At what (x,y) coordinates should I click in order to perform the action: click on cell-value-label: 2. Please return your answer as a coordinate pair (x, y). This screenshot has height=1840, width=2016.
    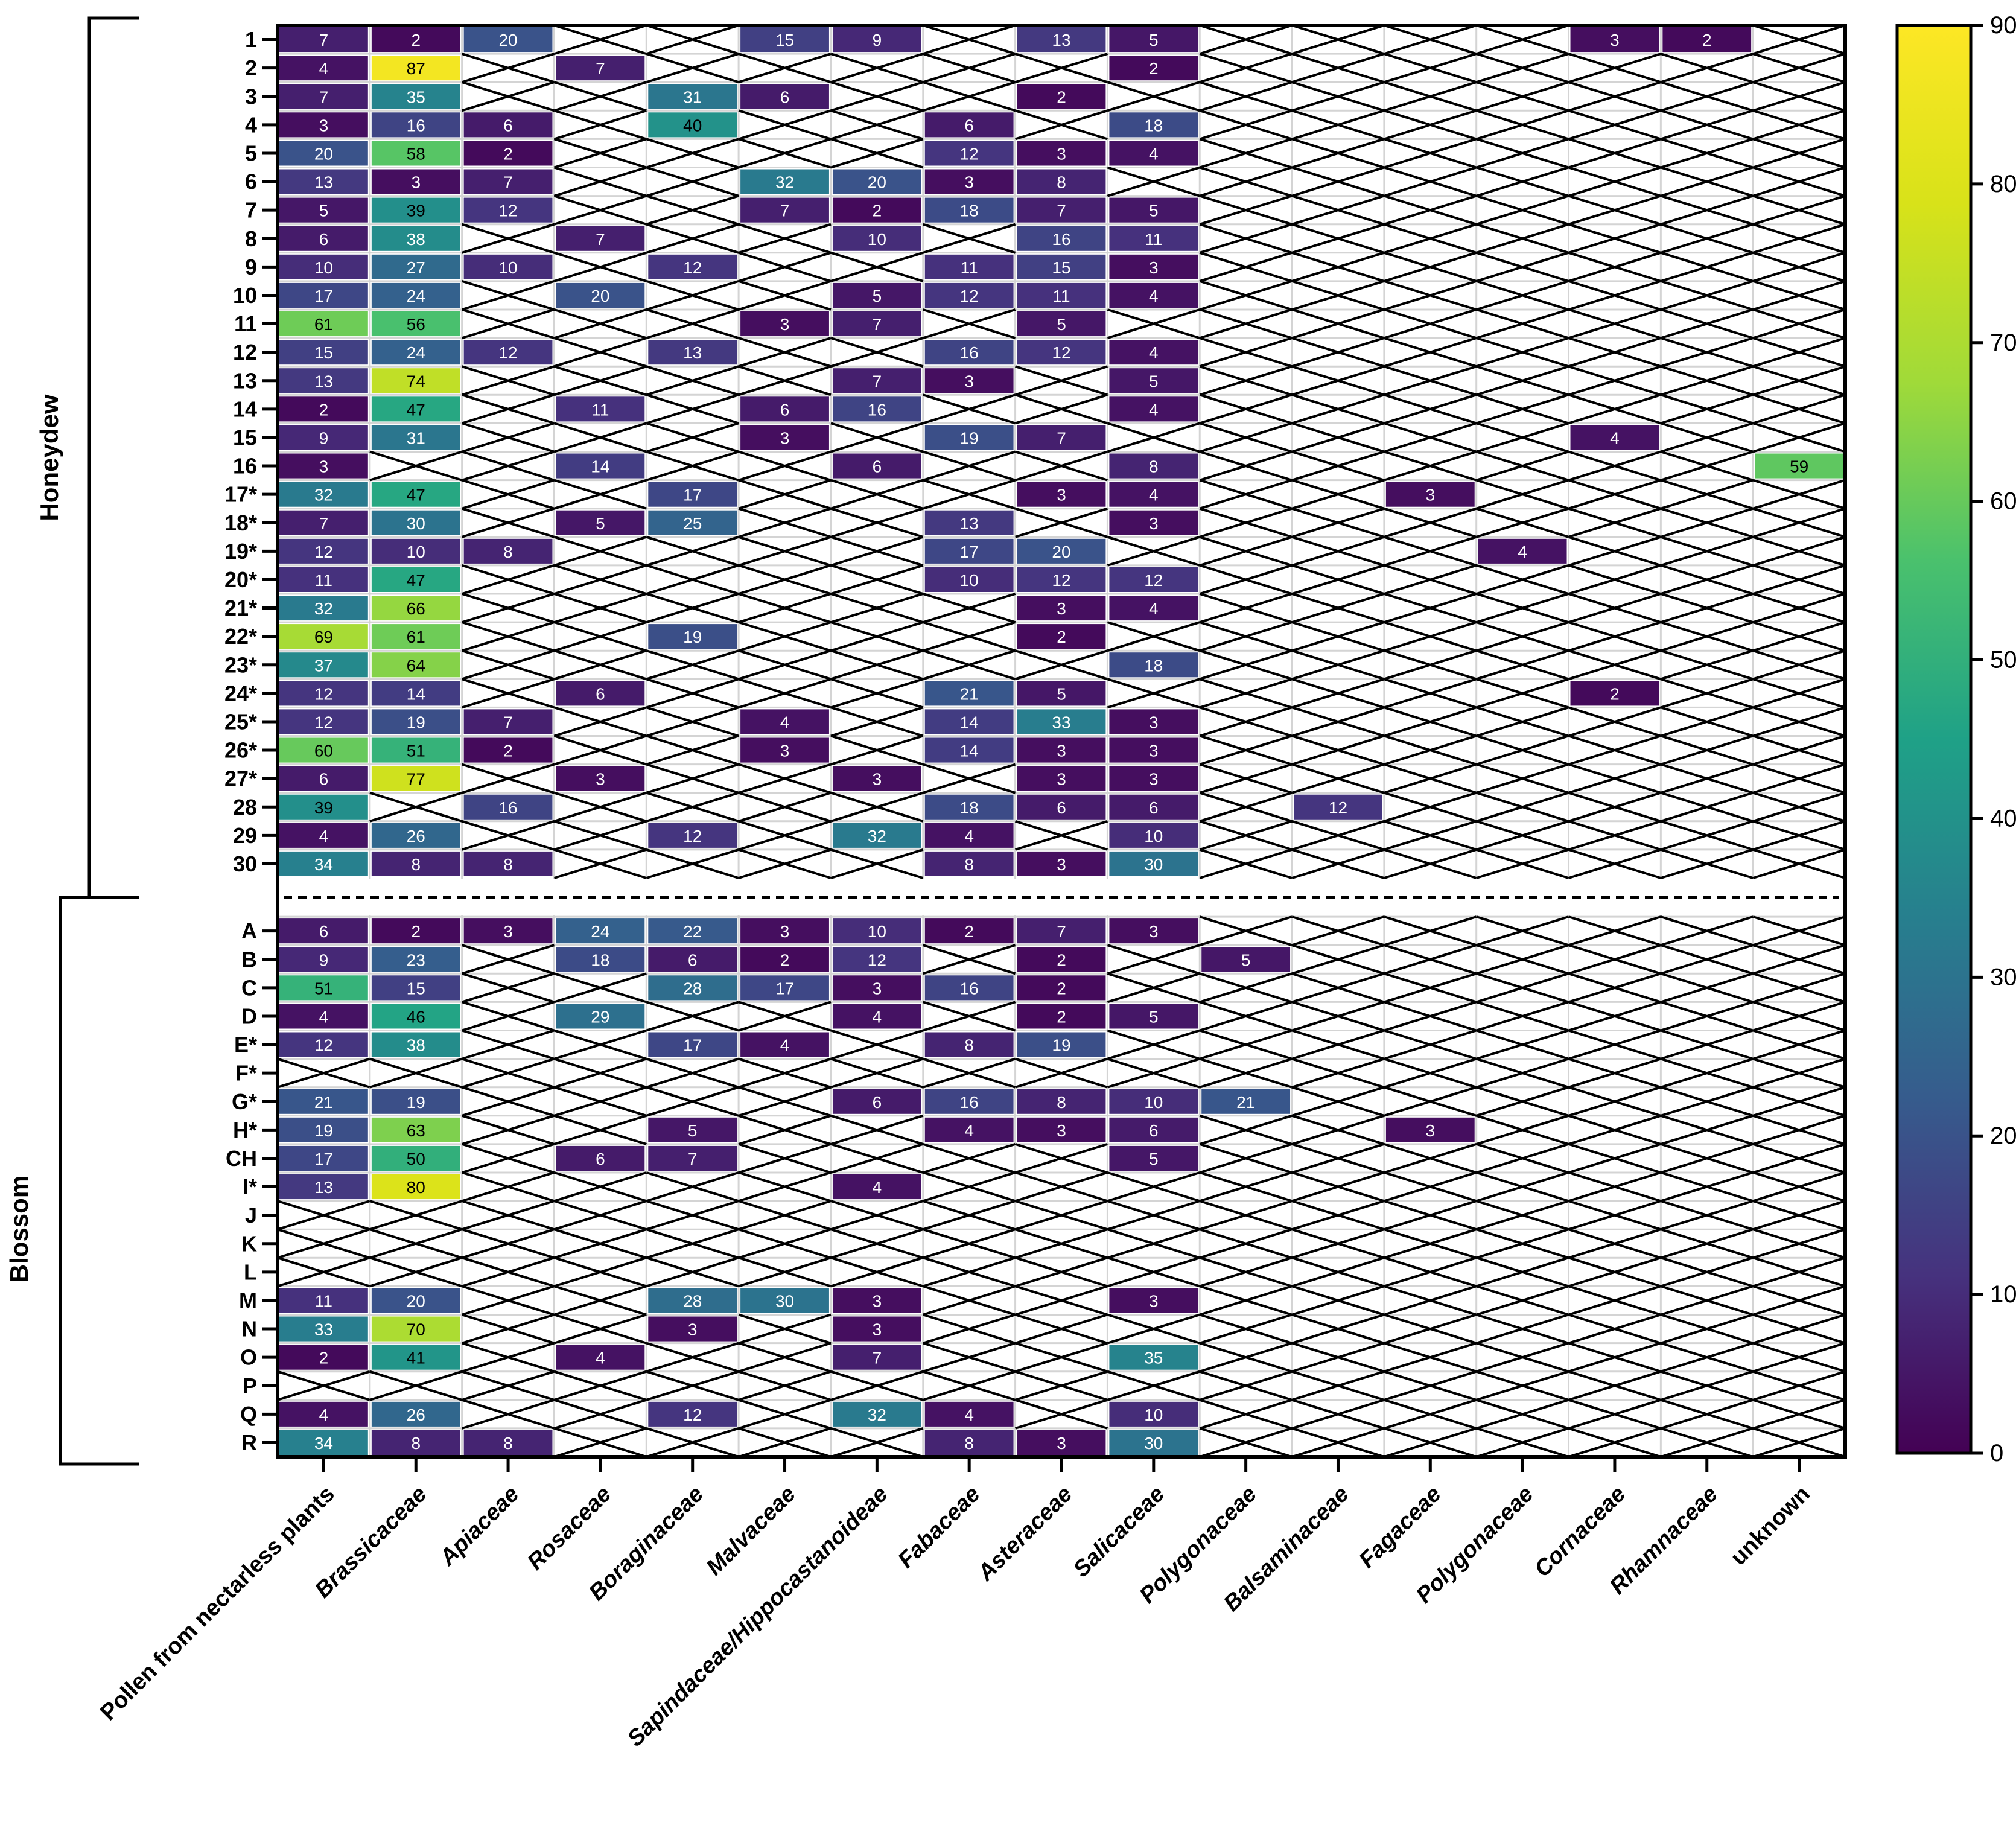
    Looking at the image, I should click on (1061, 97).